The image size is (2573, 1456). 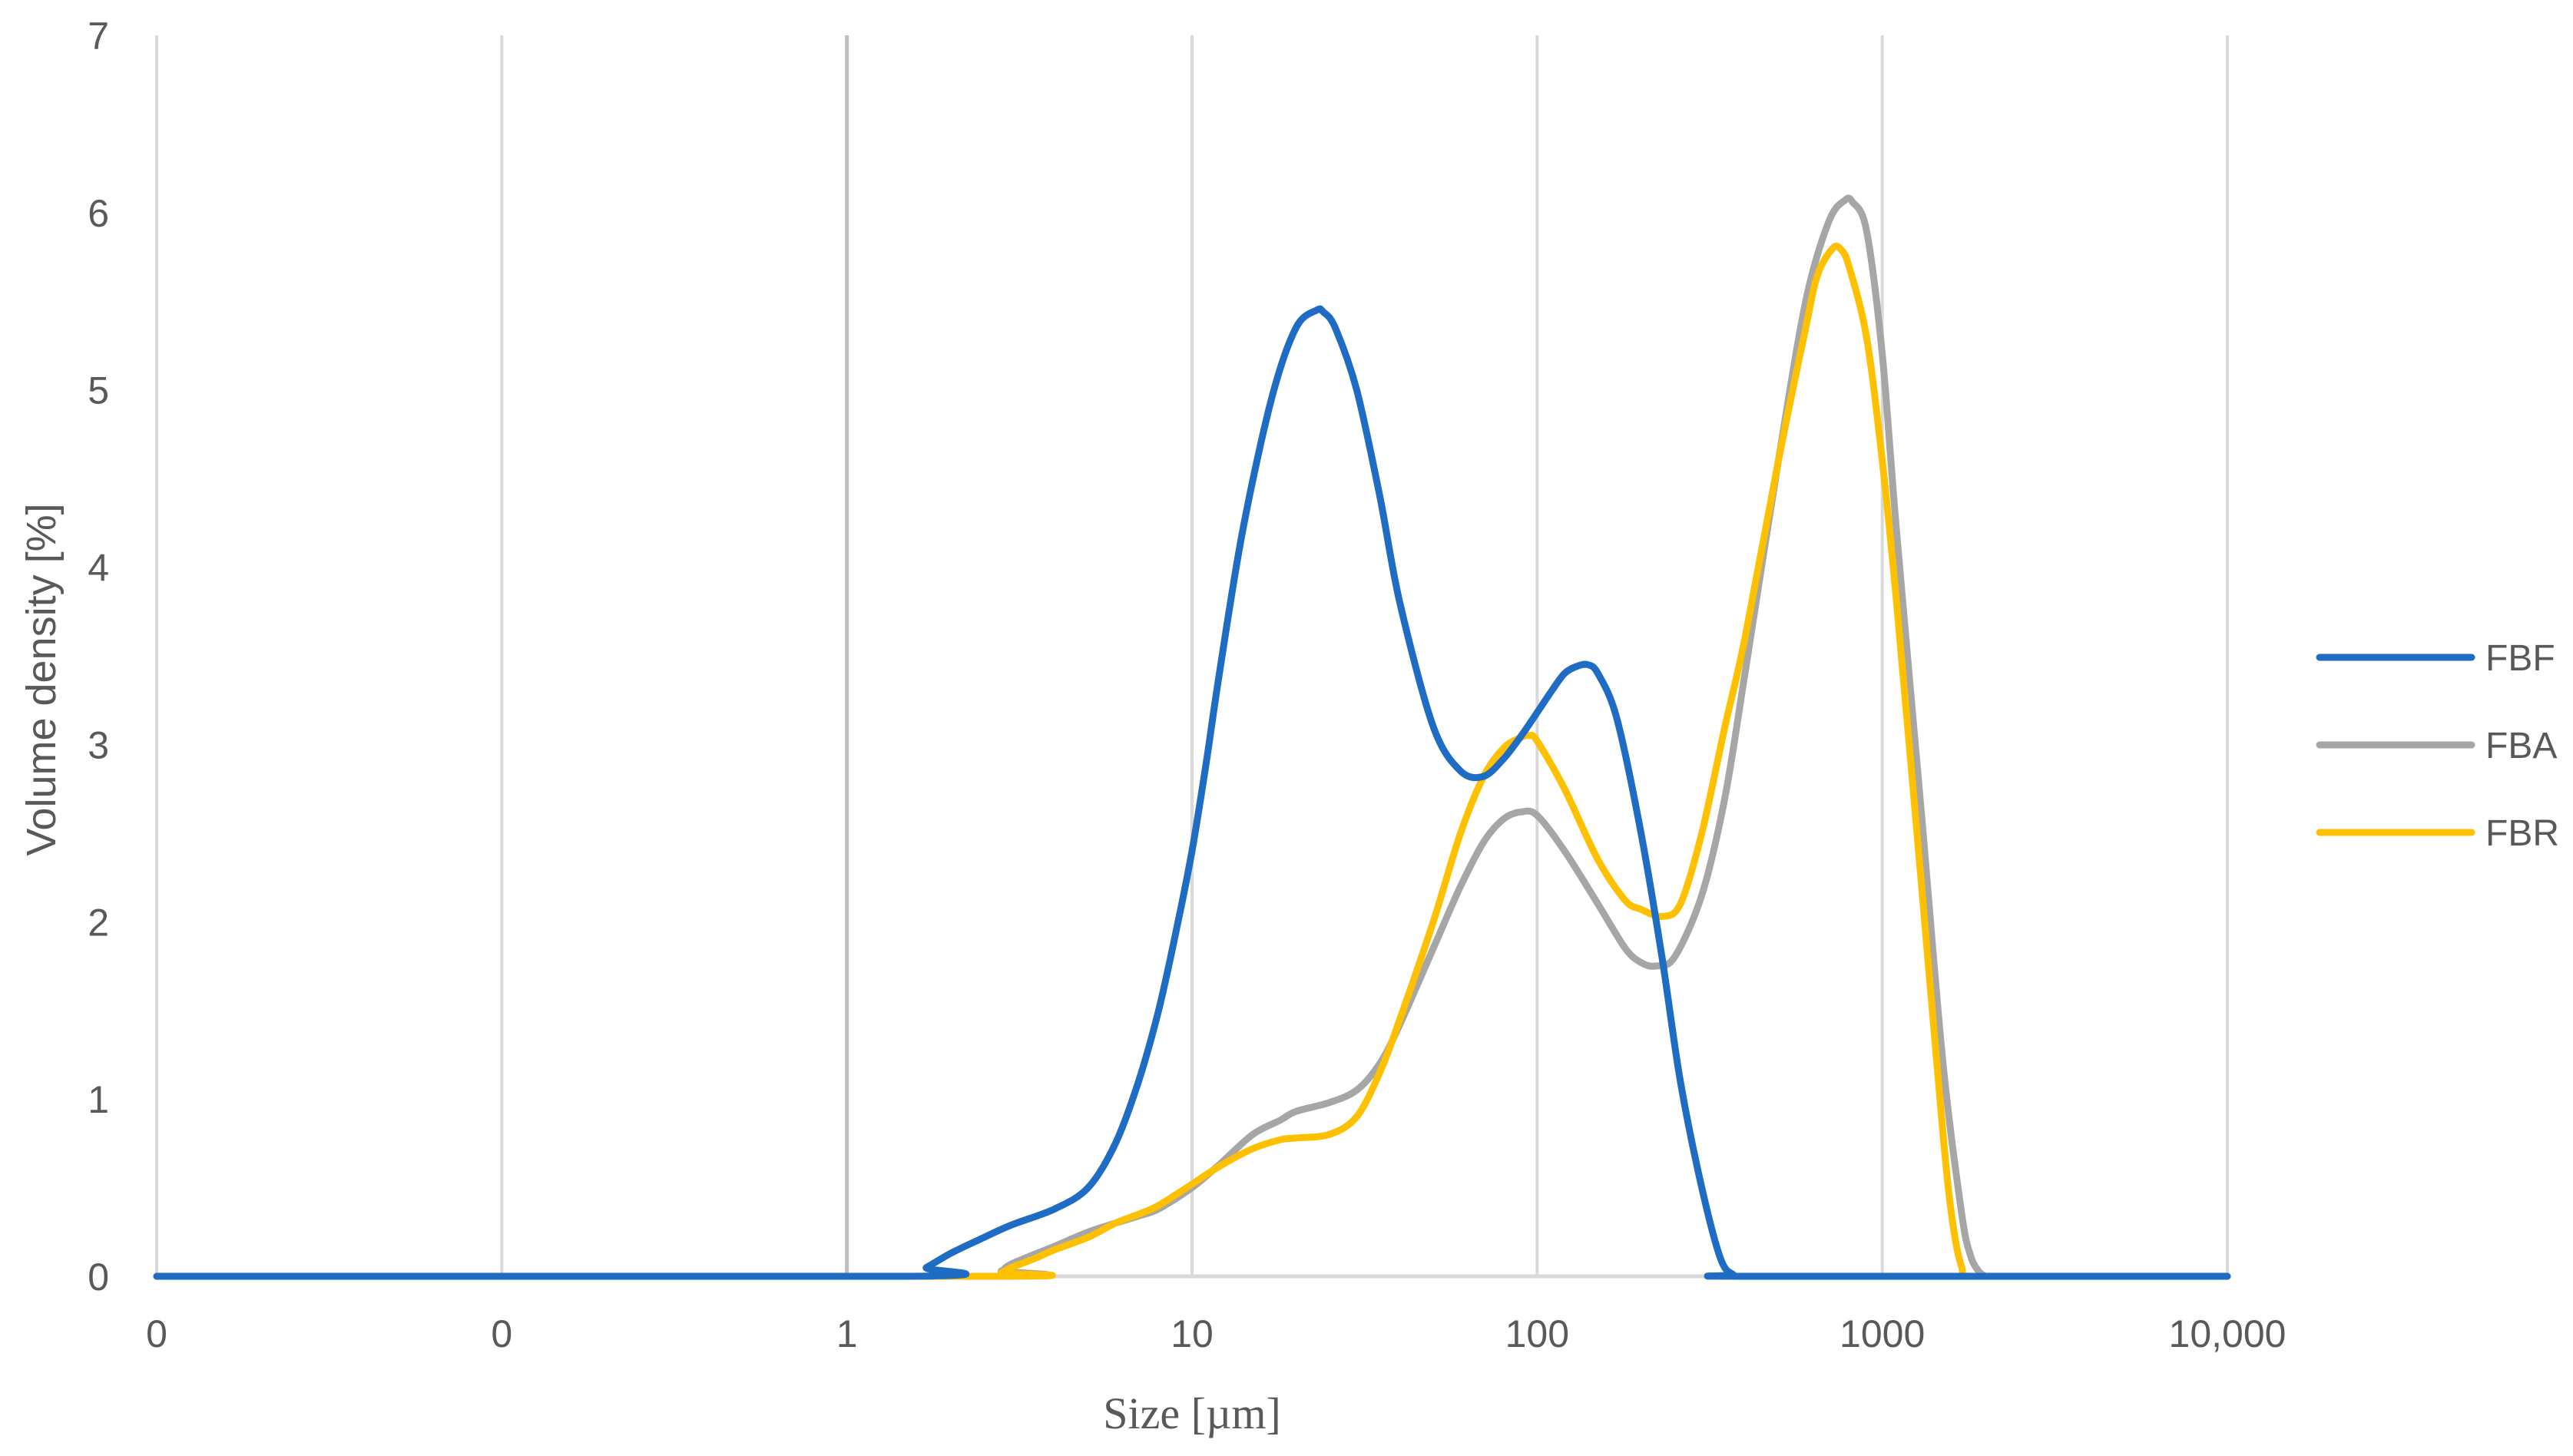 I want to click on x-tick-label: 100, so click(x=1537, y=1333).